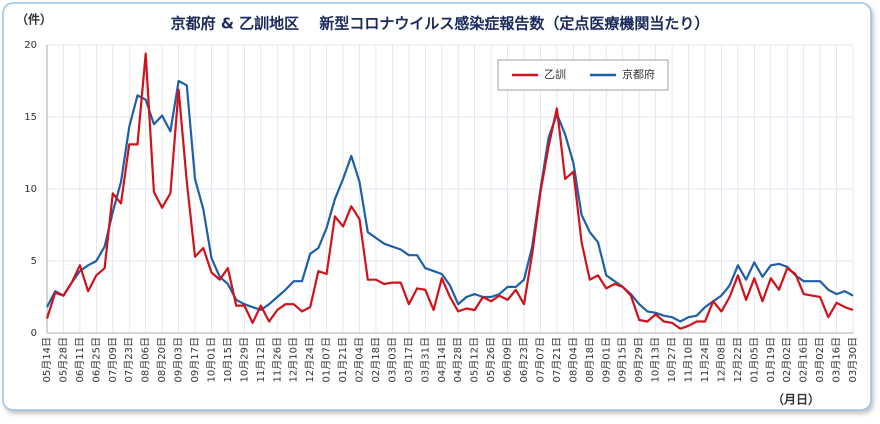 Image resolution: width=880 pixels, height=424 pixels. What do you see at coordinates (80, 359) in the screenshot?
I see `x-tick-label: 06月11日` at bounding box center [80, 359].